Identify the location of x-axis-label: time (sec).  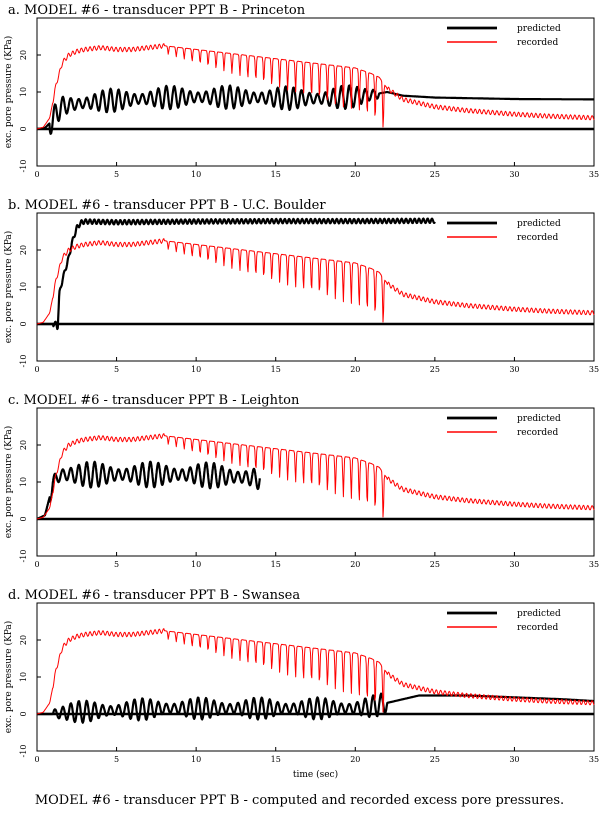
(315, 774).